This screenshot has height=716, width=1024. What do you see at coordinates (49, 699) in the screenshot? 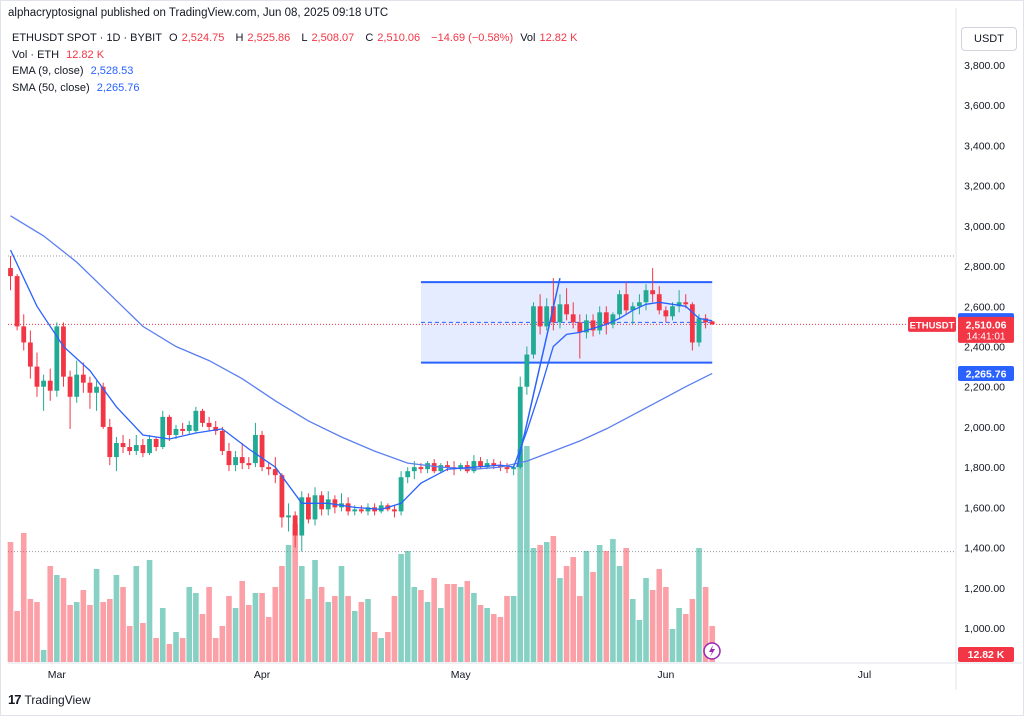
I see `footer-branding: 17 TradingView` at bounding box center [49, 699].